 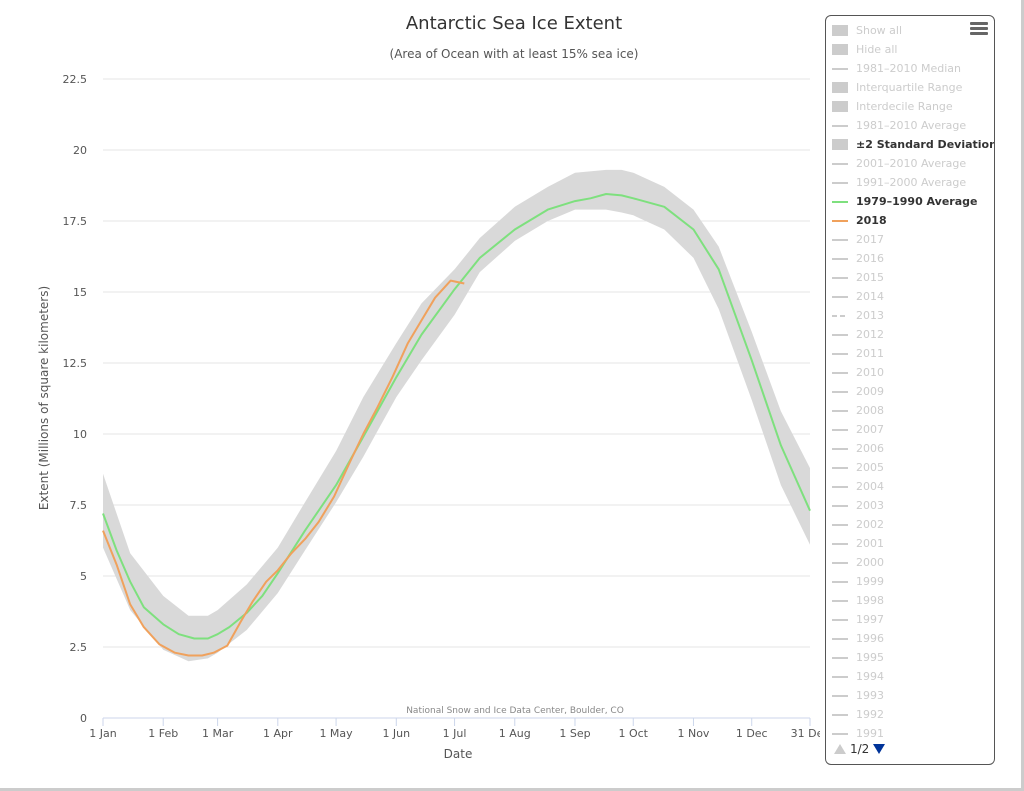 What do you see at coordinates (858, 410) in the screenshot?
I see `legend-item: 2008` at bounding box center [858, 410].